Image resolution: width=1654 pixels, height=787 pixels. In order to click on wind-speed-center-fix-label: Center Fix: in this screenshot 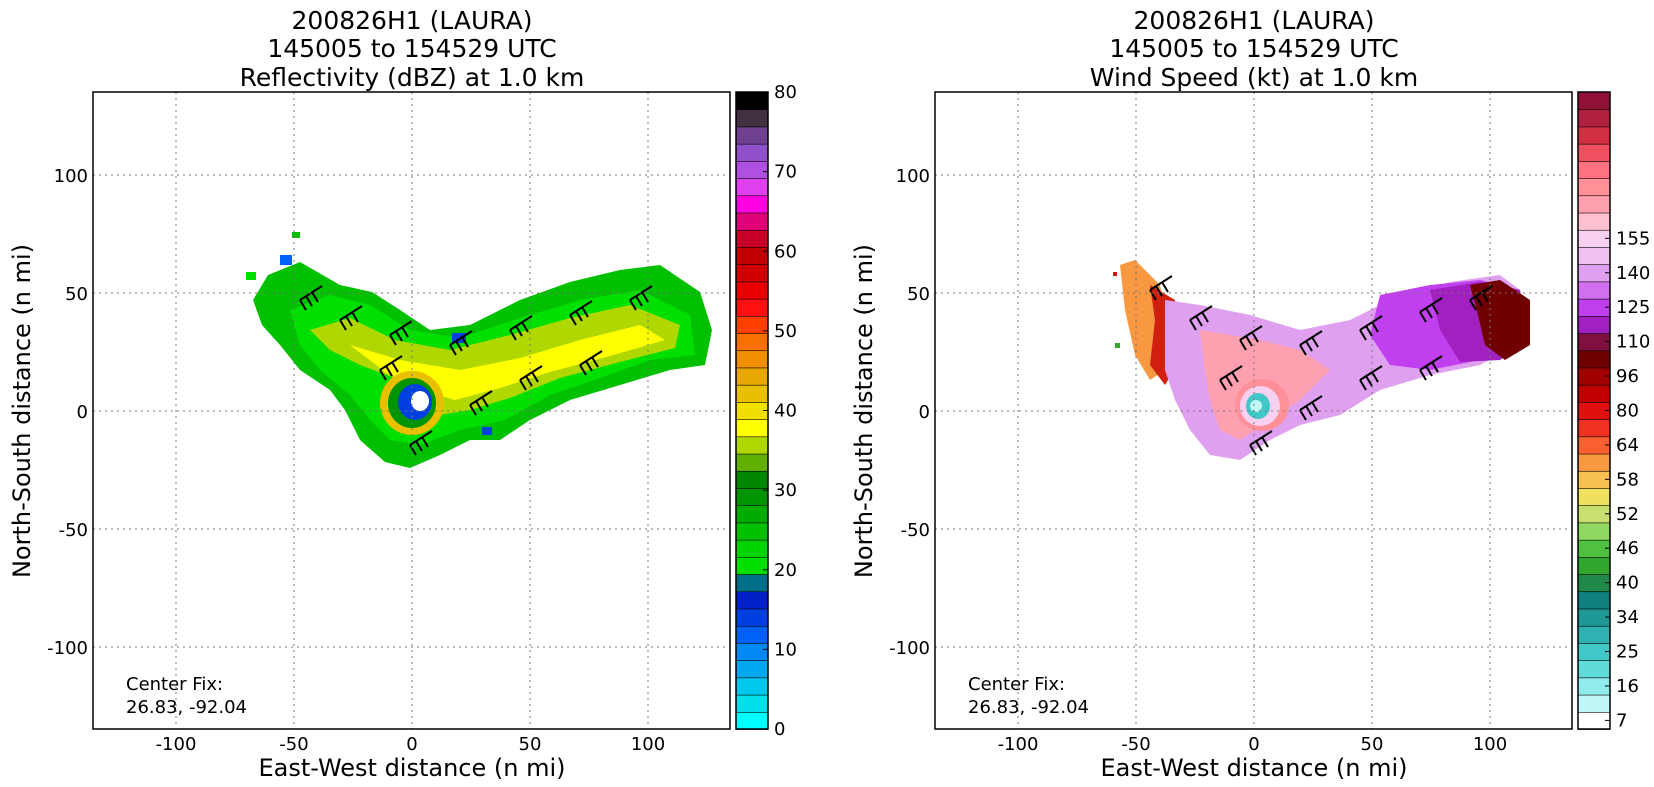, I will do `click(1016, 684)`.